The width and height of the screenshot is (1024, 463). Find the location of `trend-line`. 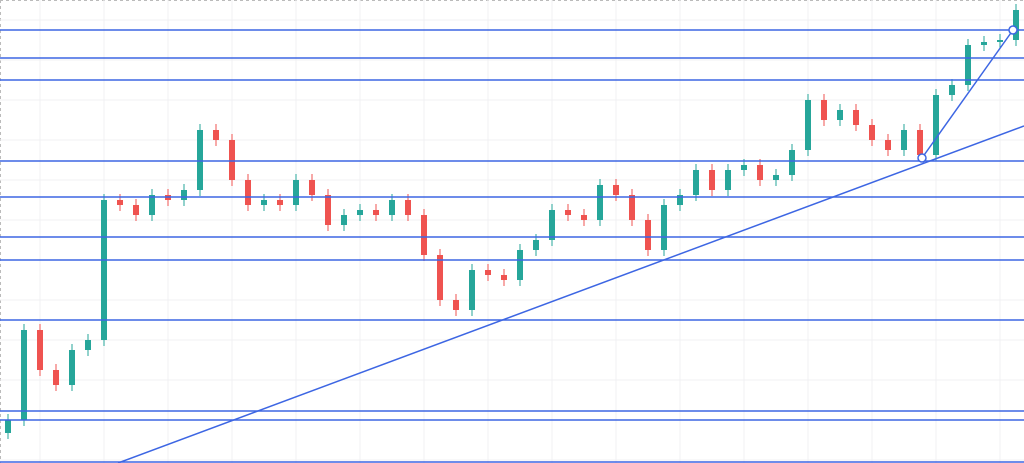

trend-line is located at coordinates (967, 94).